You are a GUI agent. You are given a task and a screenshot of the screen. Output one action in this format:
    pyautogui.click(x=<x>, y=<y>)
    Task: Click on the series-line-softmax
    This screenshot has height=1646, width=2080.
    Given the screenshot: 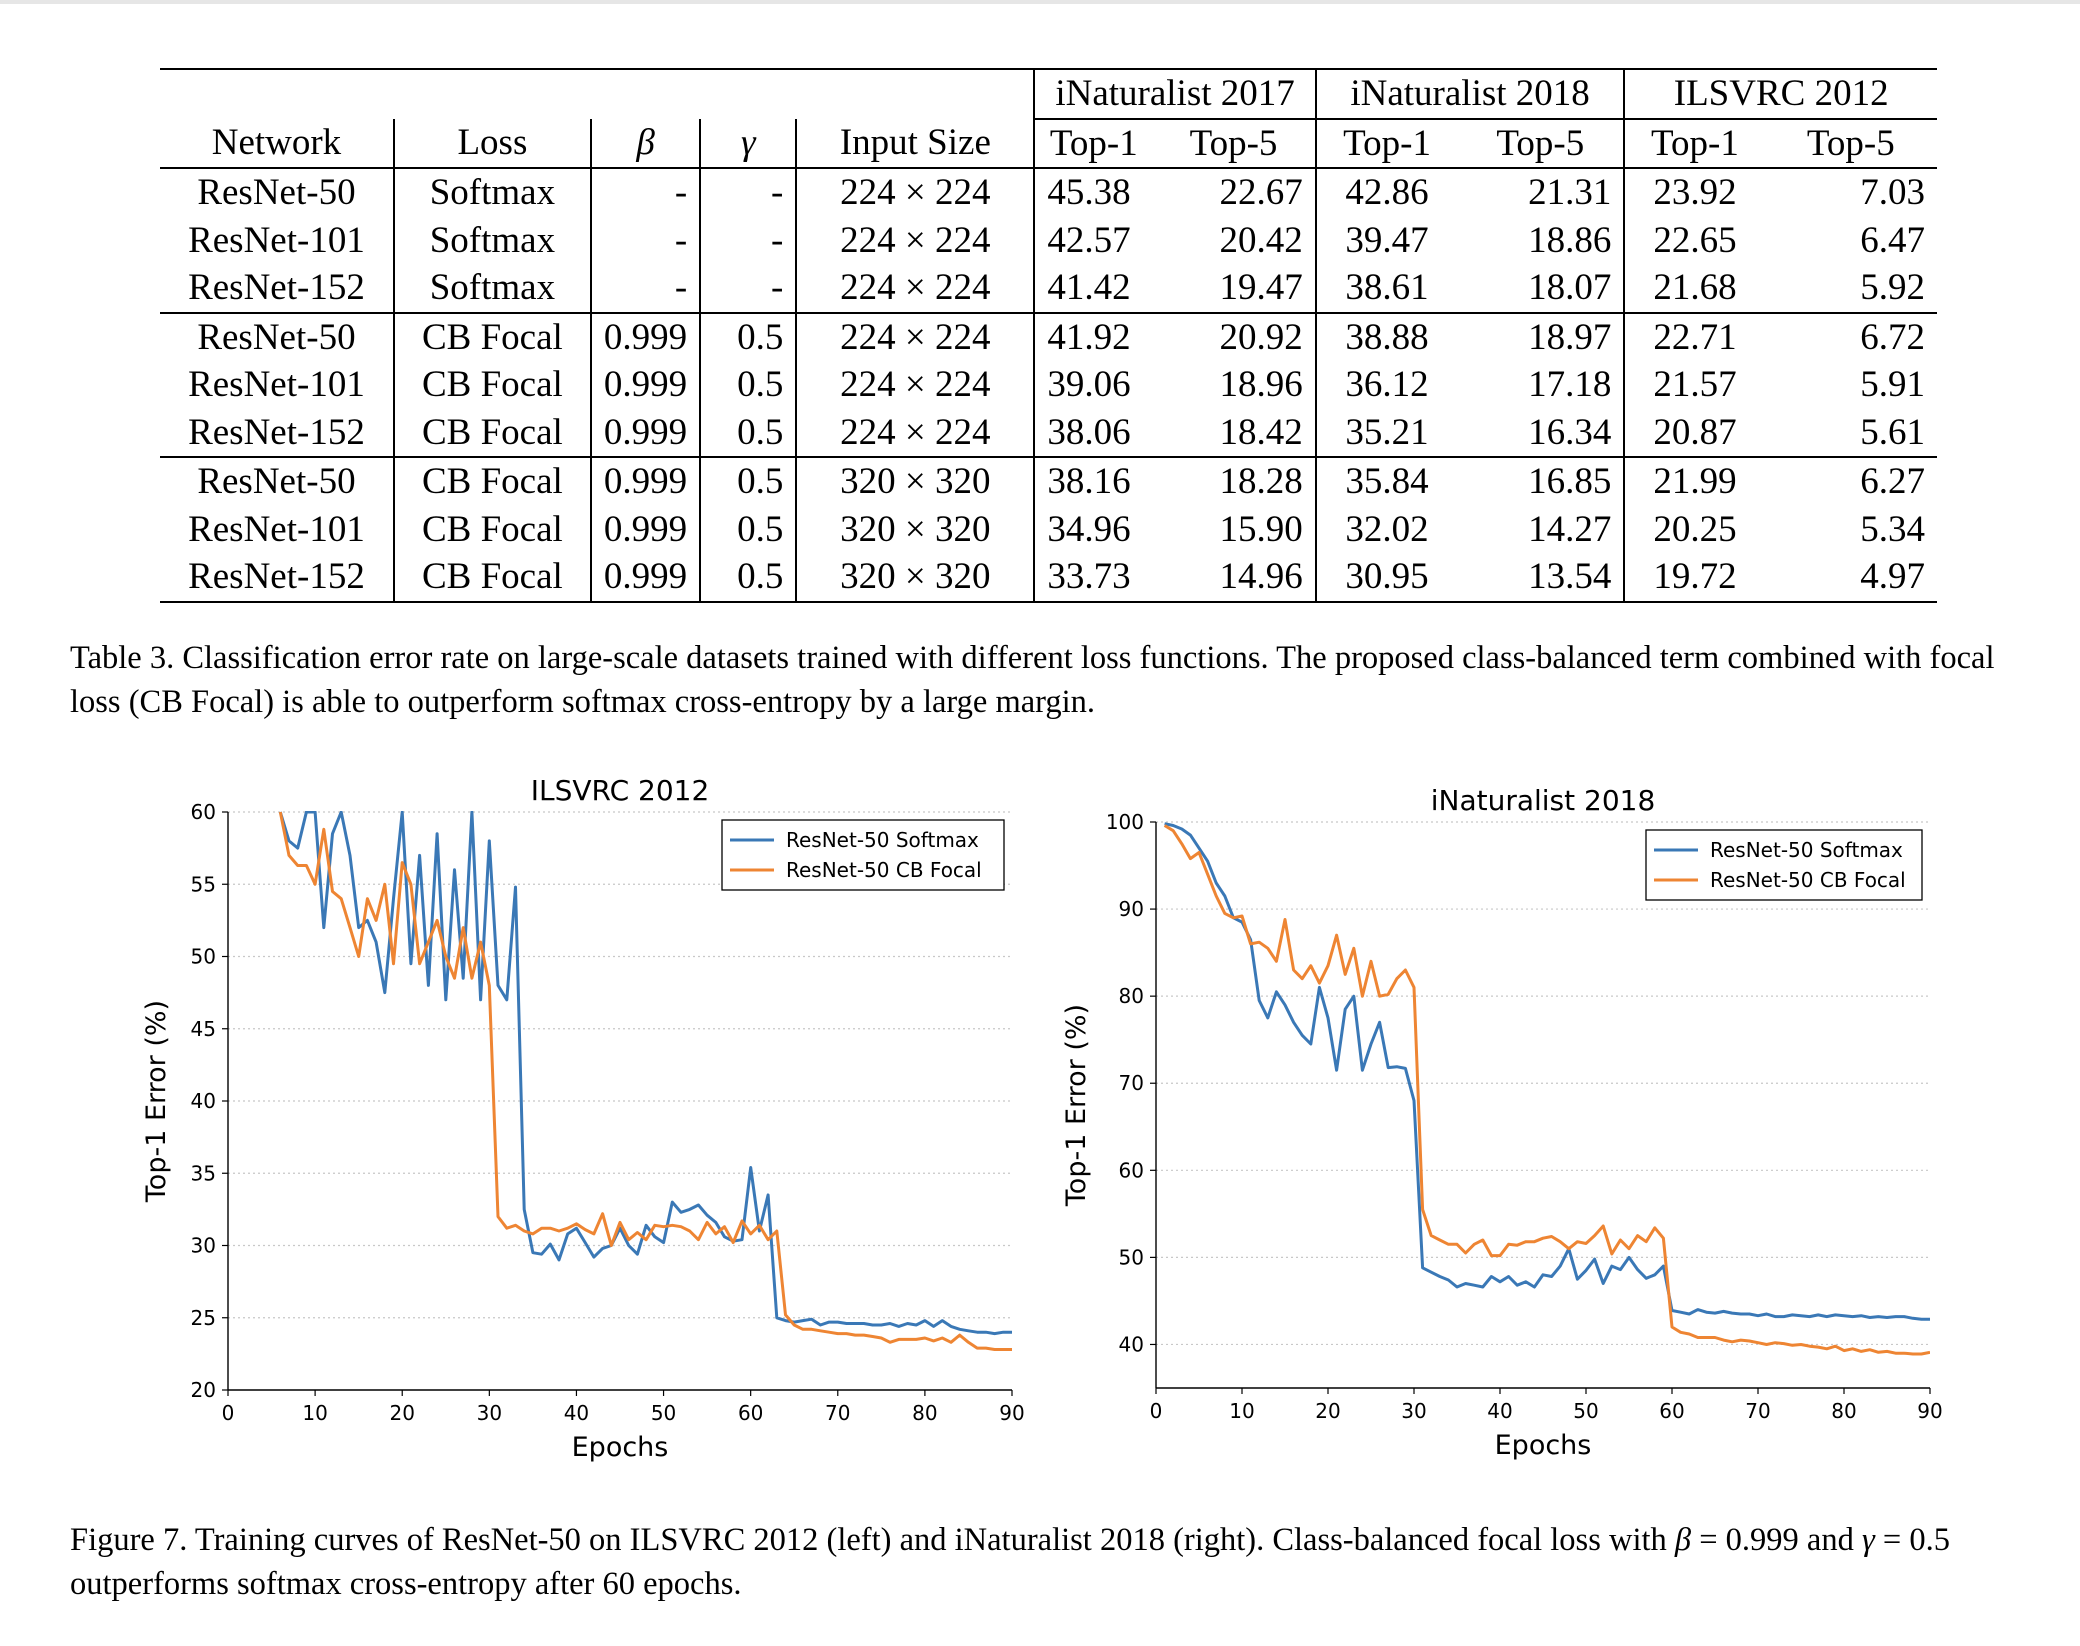 What is the action you would take?
    pyautogui.click(x=1547, y=1071)
    